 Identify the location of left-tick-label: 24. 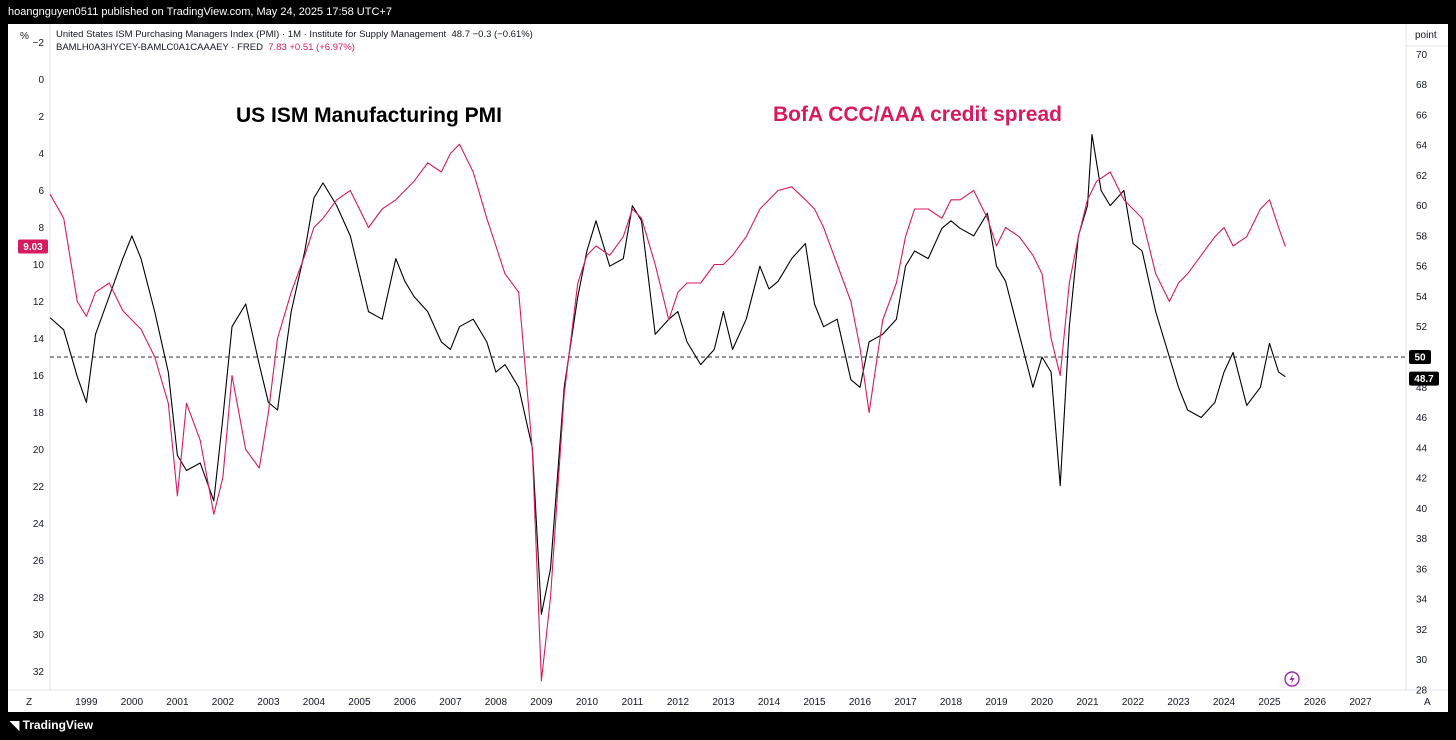
(39, 524).